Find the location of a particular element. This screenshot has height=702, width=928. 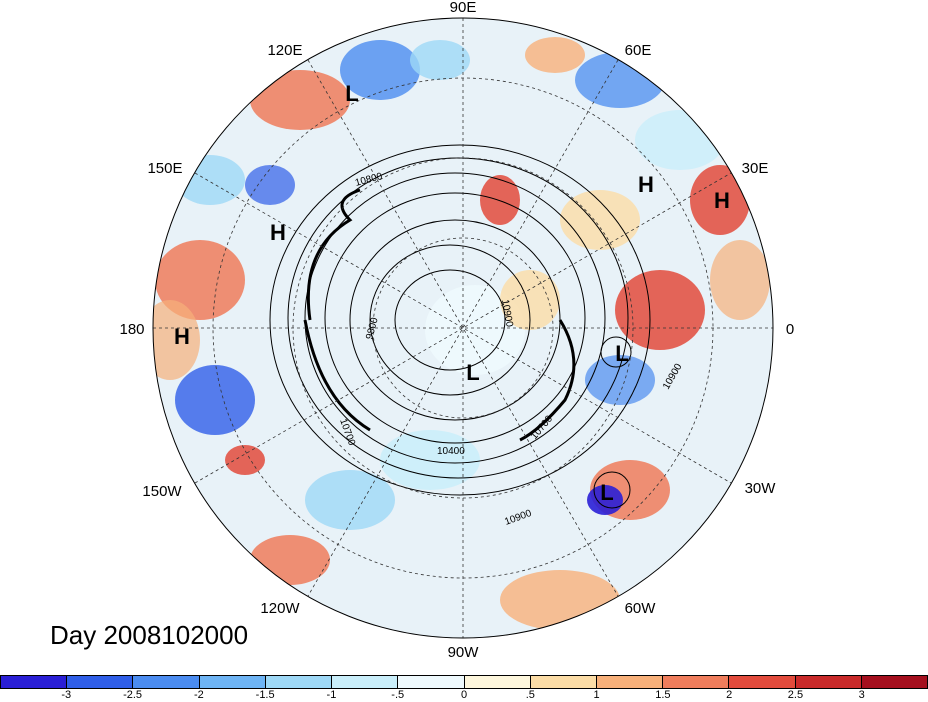

contour-label: 10400 is located at coordinates (451, 451).